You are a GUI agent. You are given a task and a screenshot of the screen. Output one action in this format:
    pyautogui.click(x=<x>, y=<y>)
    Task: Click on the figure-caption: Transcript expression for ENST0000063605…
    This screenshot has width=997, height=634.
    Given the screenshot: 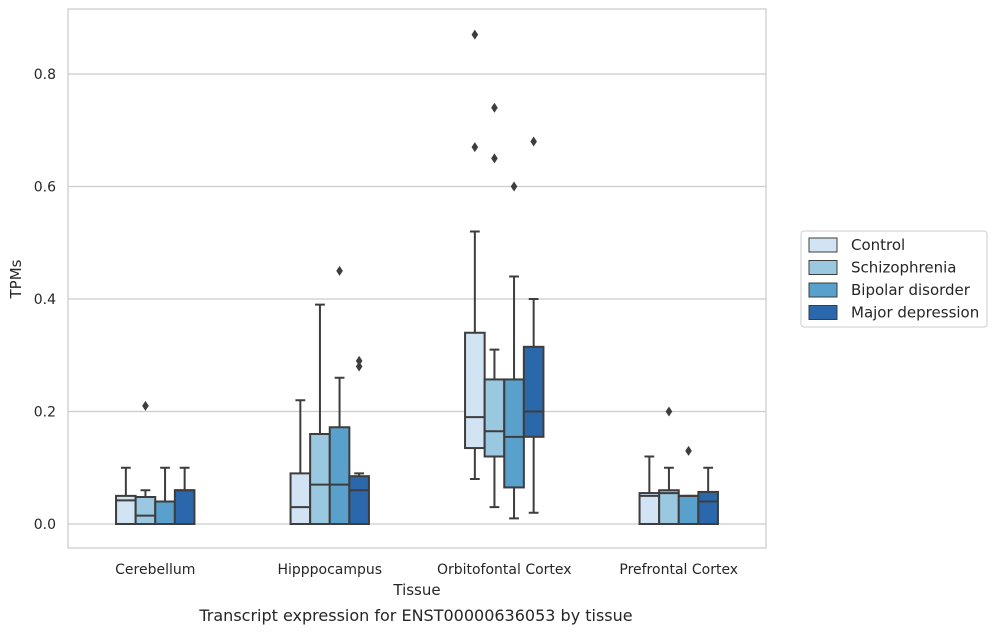 What is the action you would take?
    pyautogui.click(x=416, y=615)
    